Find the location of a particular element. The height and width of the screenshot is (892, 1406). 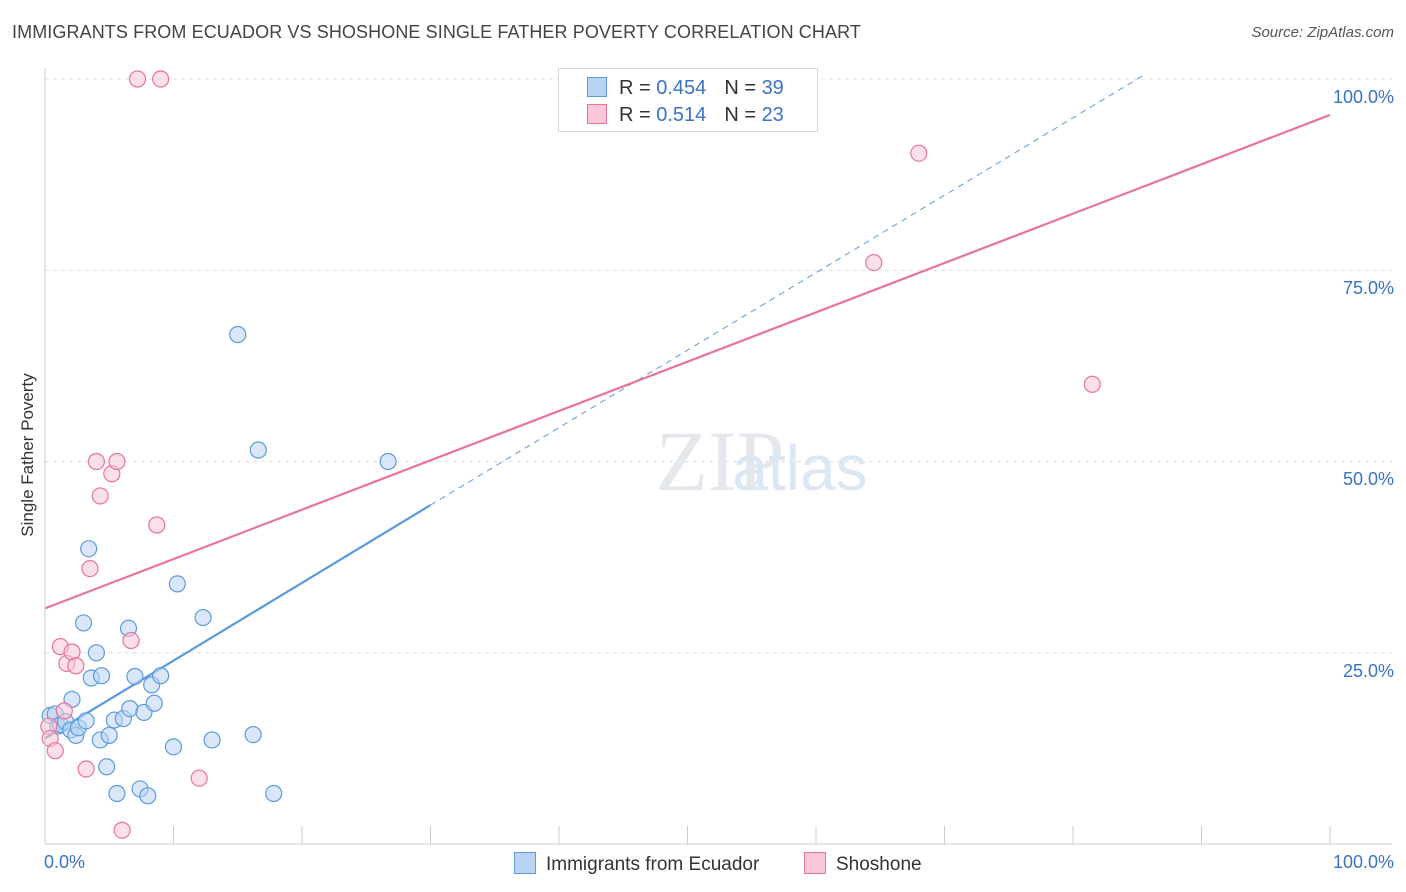

bottom-legend-shoshone: Shoshone is located at coordinates (863, 864).